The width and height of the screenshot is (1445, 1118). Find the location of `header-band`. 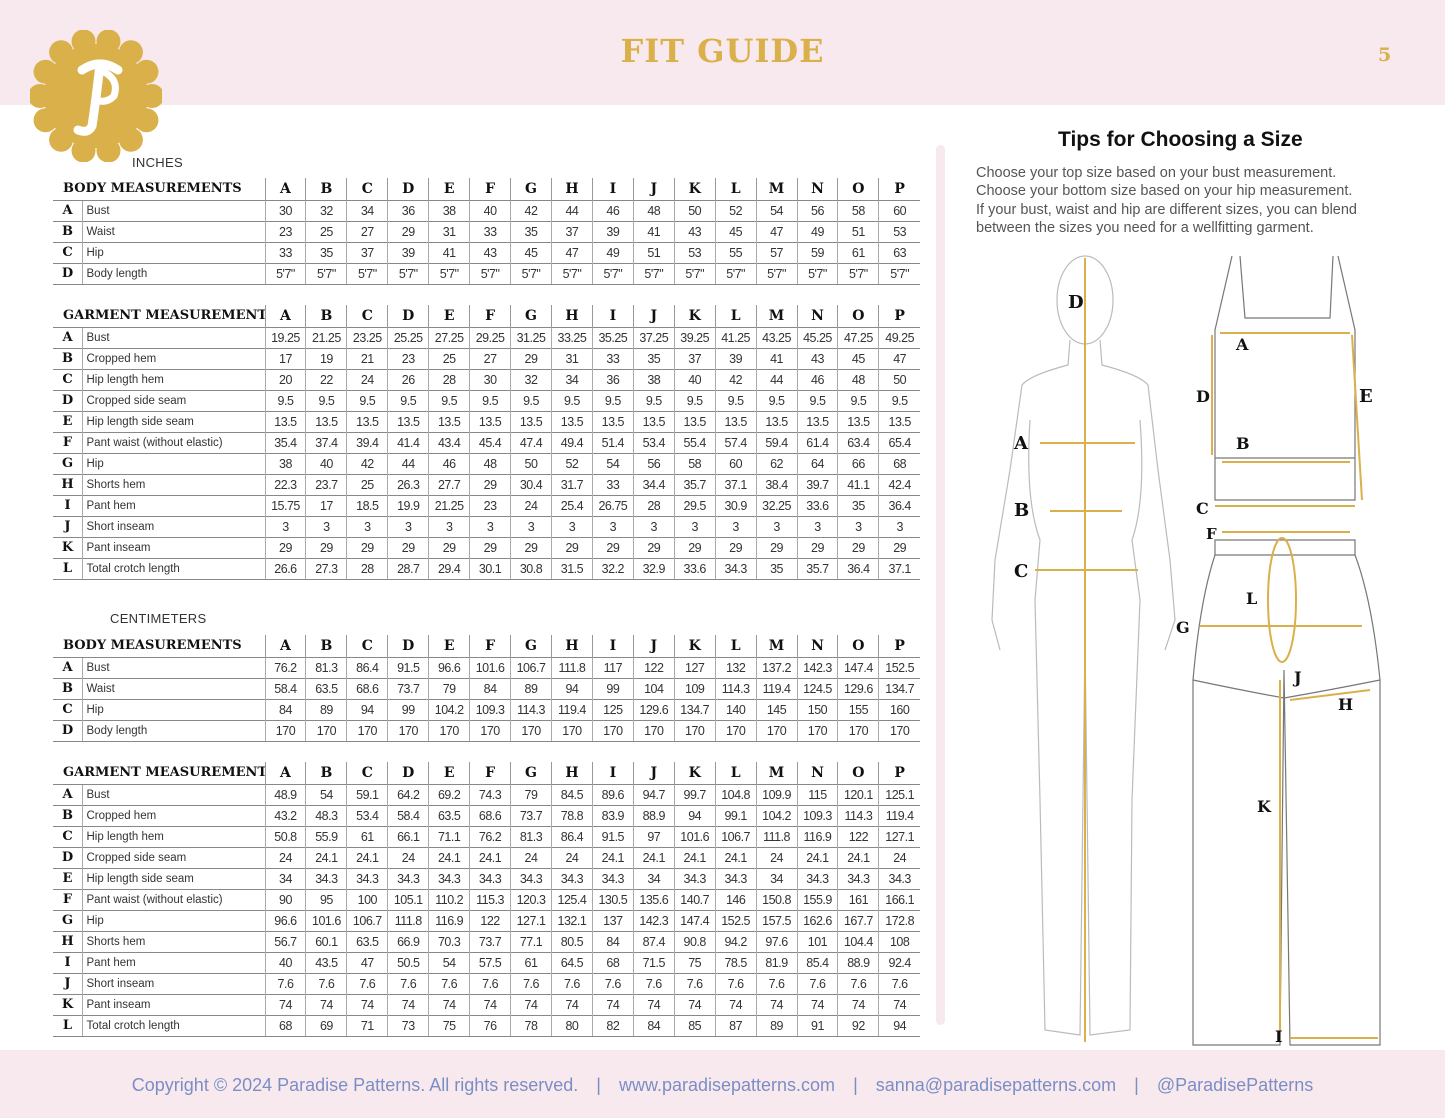

header-band is located at coordinates (722, 52).